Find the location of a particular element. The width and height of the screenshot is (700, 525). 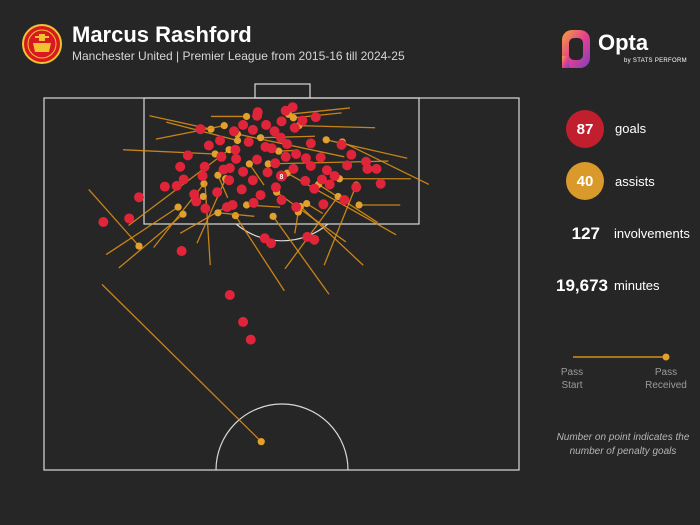

manchester-united-crest-icon is located at coordinates (42, 44).